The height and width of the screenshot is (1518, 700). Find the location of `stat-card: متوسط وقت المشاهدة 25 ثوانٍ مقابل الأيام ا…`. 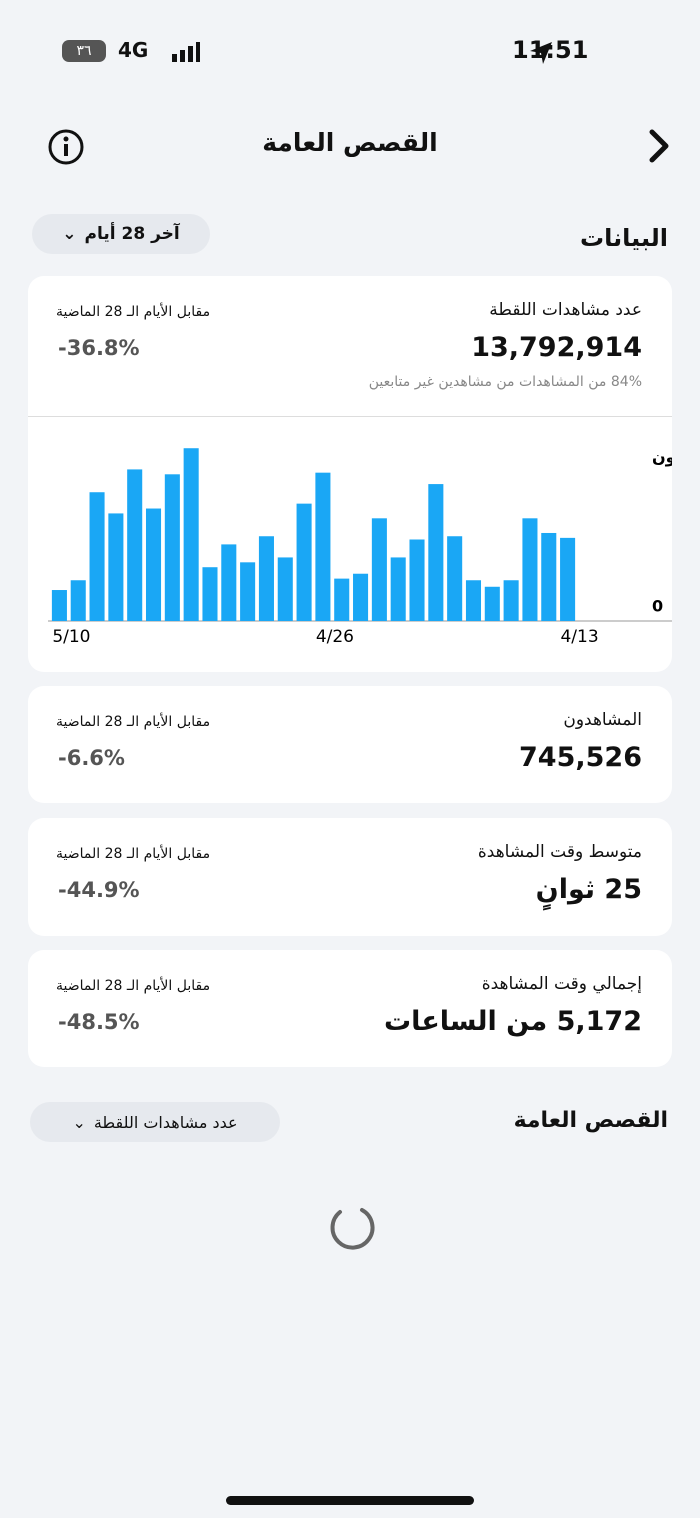

stat-card: متوسط وقت المشاهدة 25 ثوانٍ مقابل الأيام ا… is located at coordinates (350, 877).